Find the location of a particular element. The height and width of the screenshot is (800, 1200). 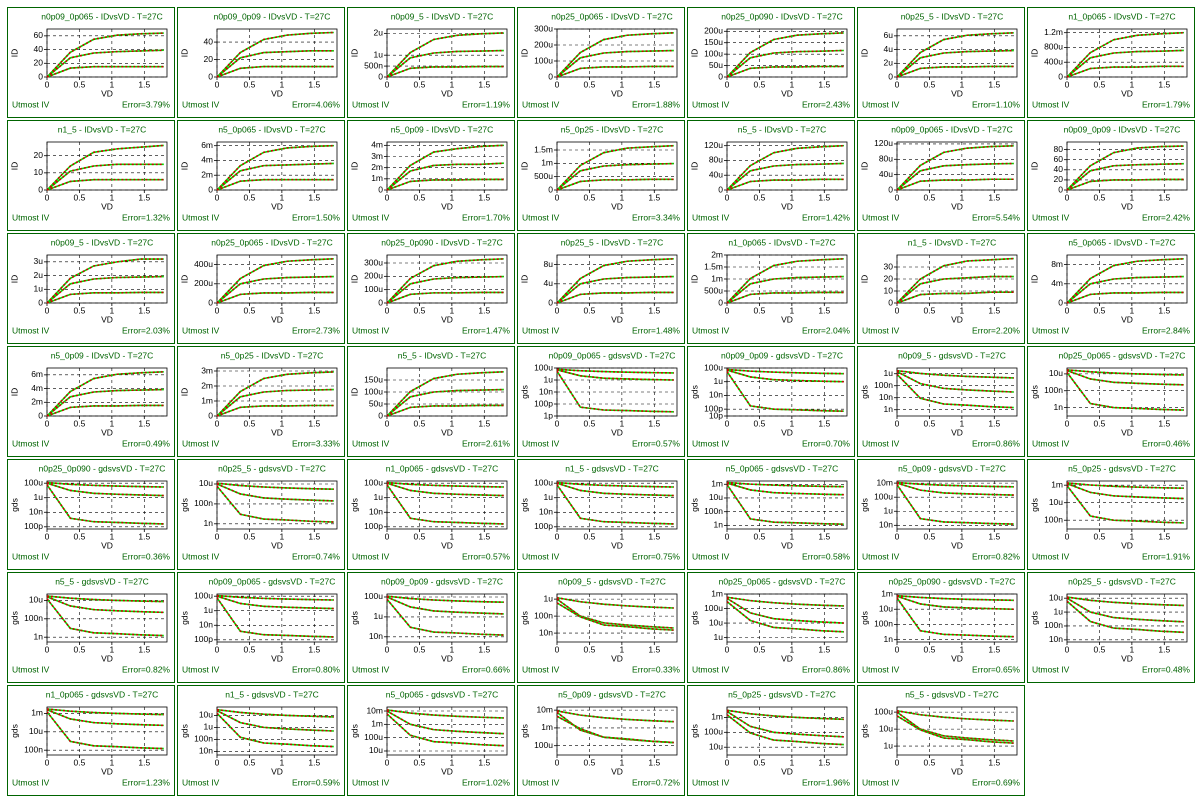

y-tick-label: 6m is located at coordinates (37, 374).